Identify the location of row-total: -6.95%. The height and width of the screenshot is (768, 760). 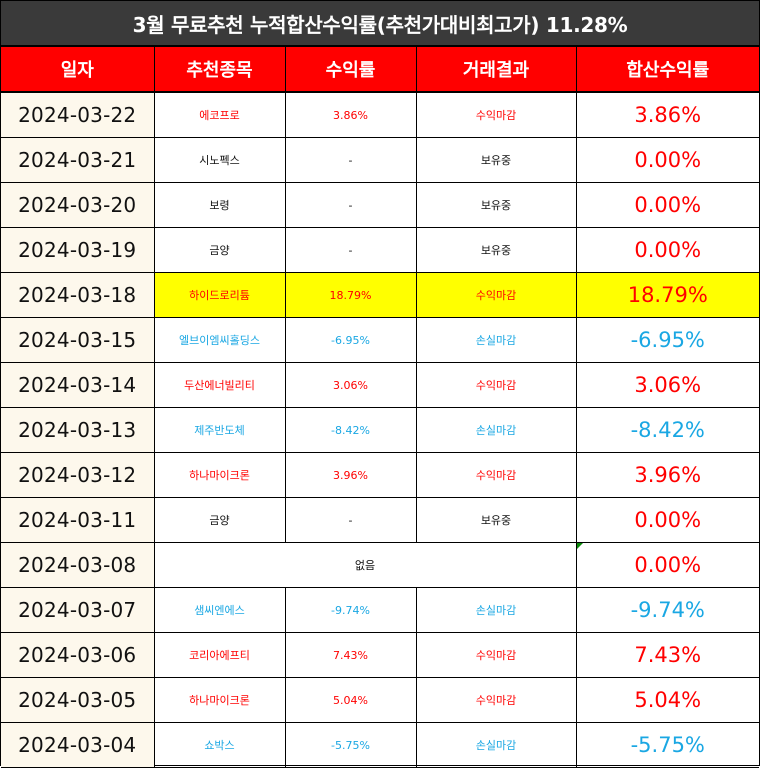
(667, 340).